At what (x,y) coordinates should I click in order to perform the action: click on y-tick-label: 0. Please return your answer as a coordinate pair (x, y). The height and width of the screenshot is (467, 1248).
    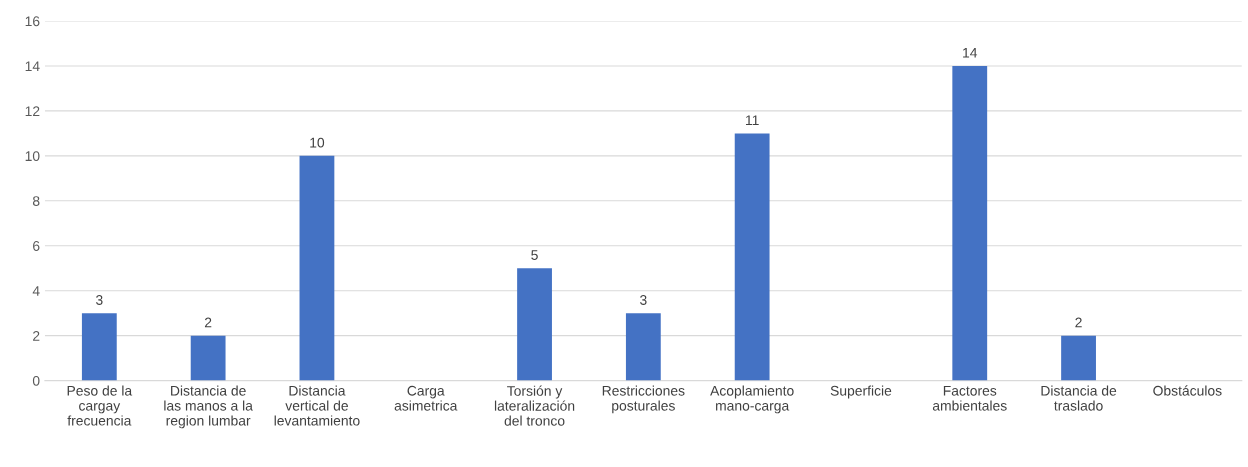
    Looking at the image, I should click on (36, 380).